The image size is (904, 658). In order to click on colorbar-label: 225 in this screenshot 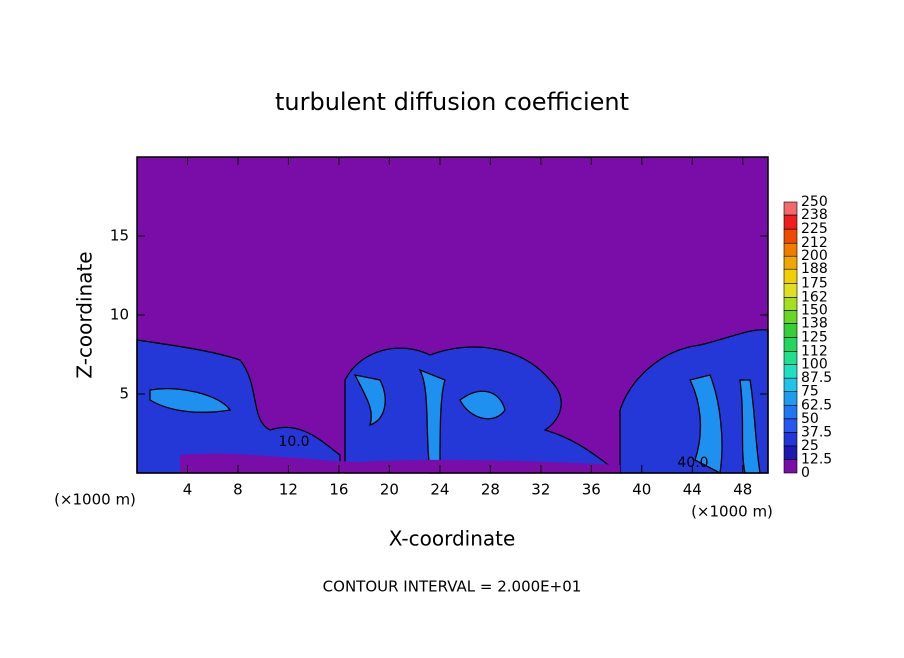, I will do `click(814, 229)`.